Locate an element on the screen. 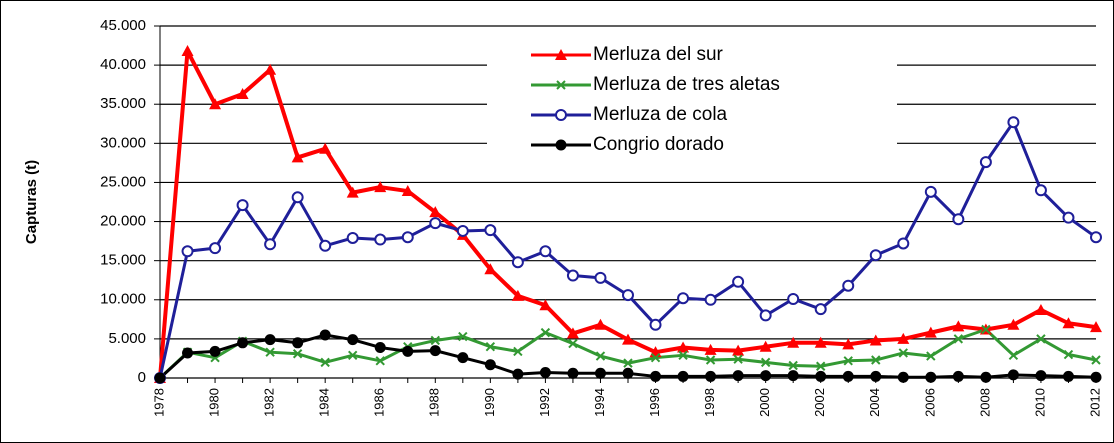 The height and width of the screenshot is (443, 1114). legend-box is located at coordinates (692, 106).